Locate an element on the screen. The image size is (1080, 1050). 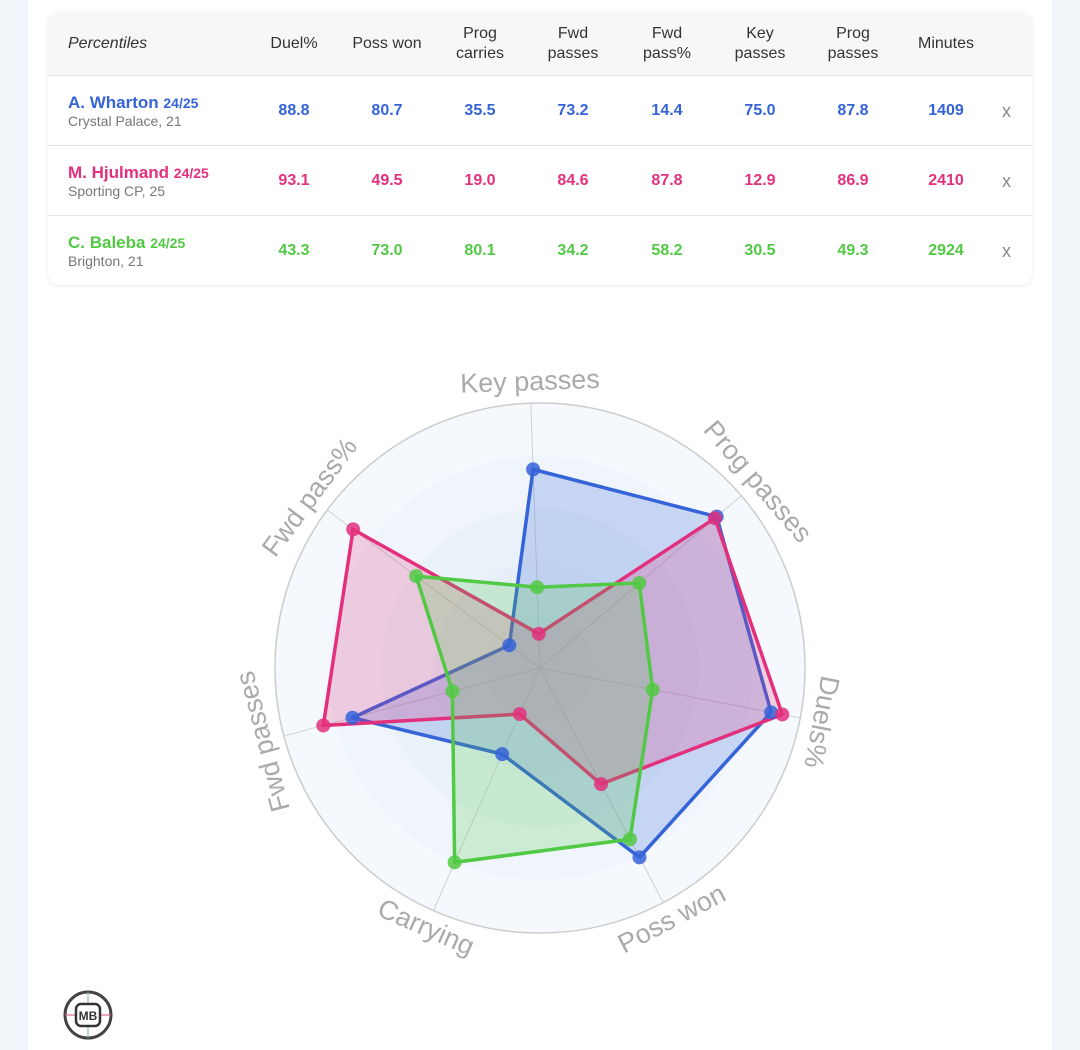
mb-logo: MB is located at coordinates (88, 1015).